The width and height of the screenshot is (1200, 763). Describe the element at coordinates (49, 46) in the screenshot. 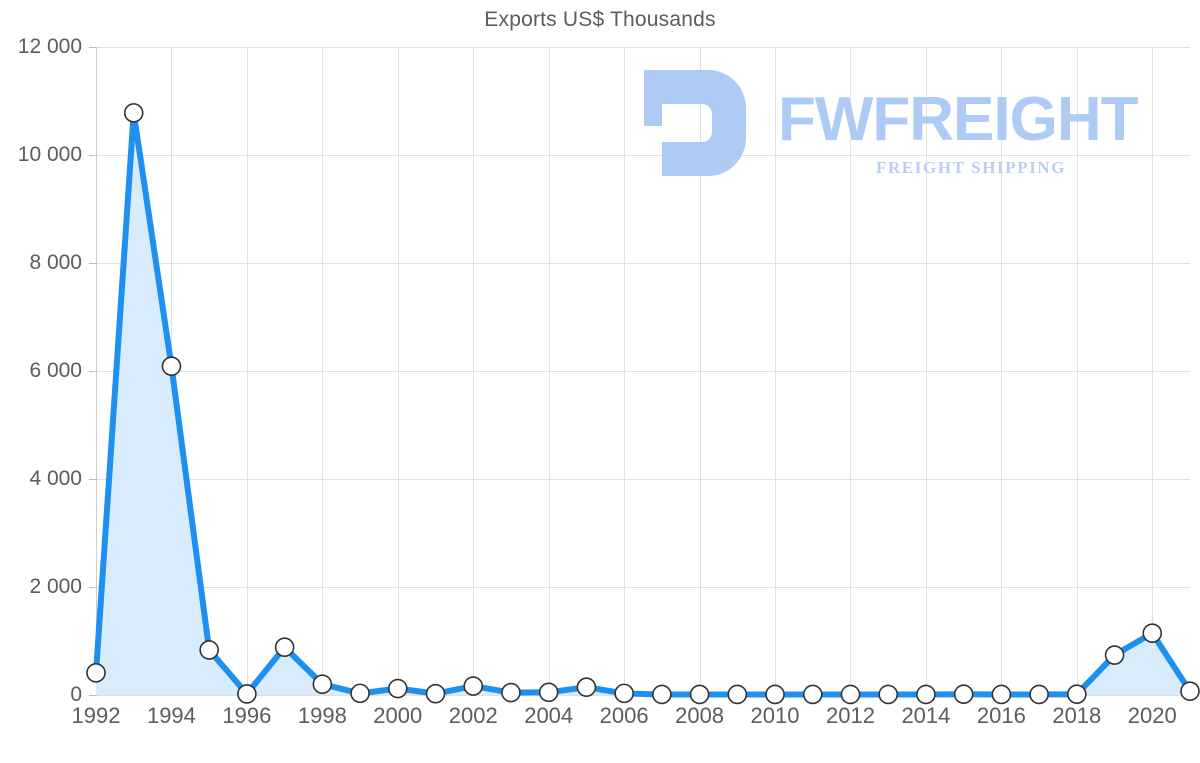

I see `y-axis-tick-label: 12 000` at that location.